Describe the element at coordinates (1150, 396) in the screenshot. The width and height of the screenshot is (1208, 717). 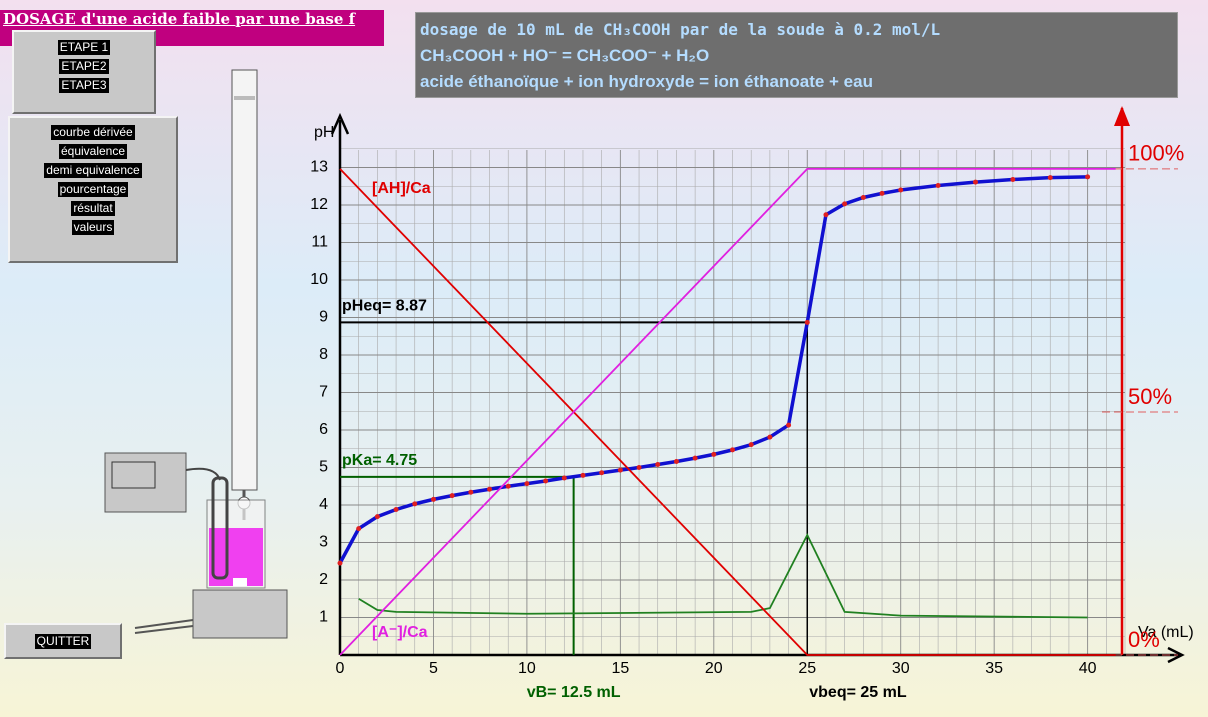
I see `y2-tick-label: 50%` at that location.